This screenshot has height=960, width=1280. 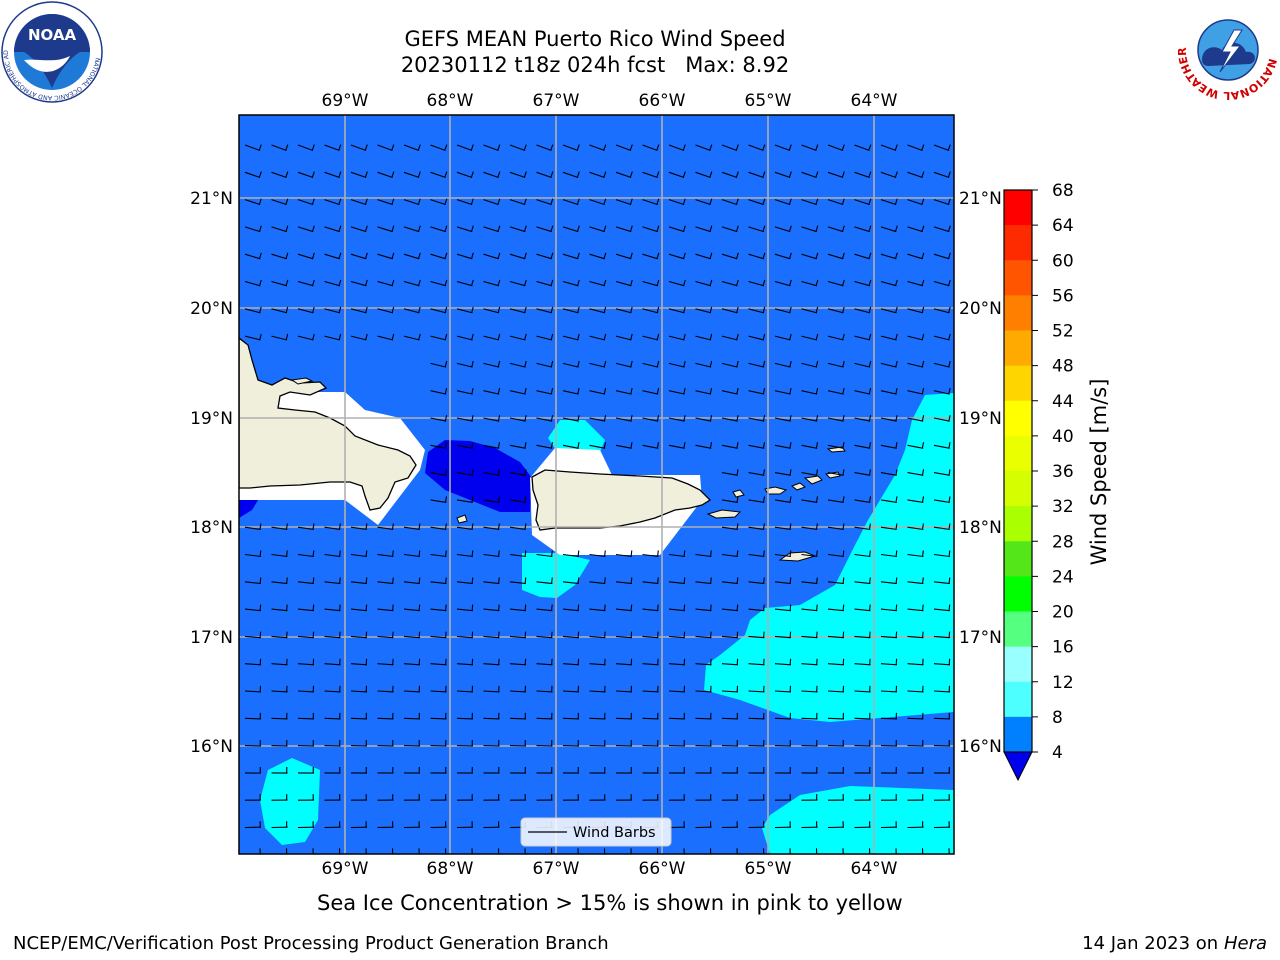 What do you see at coordinates (1063, 261) in the screenshot?
I see `colorbar-tick-label: 60` at bounding box center [1063, 261].